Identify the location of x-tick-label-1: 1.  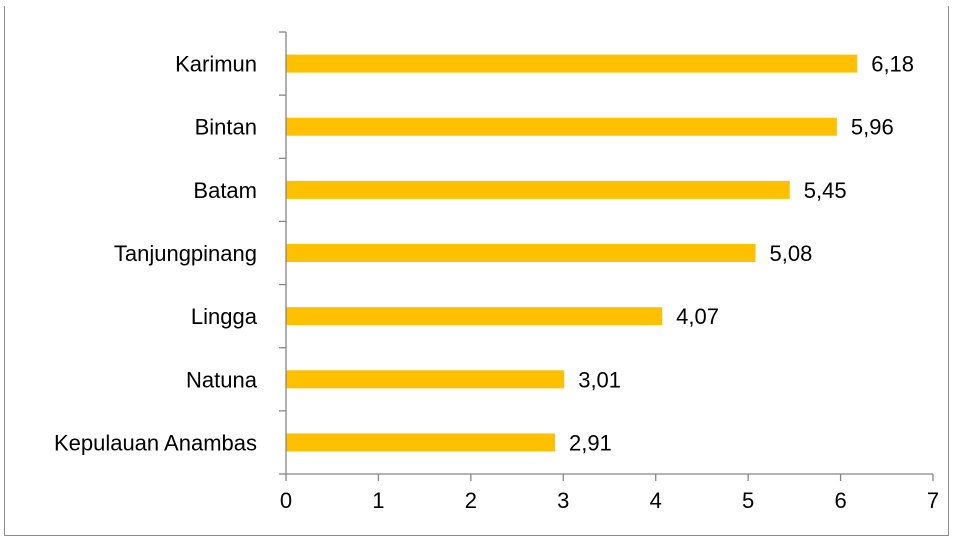
(378, 500).